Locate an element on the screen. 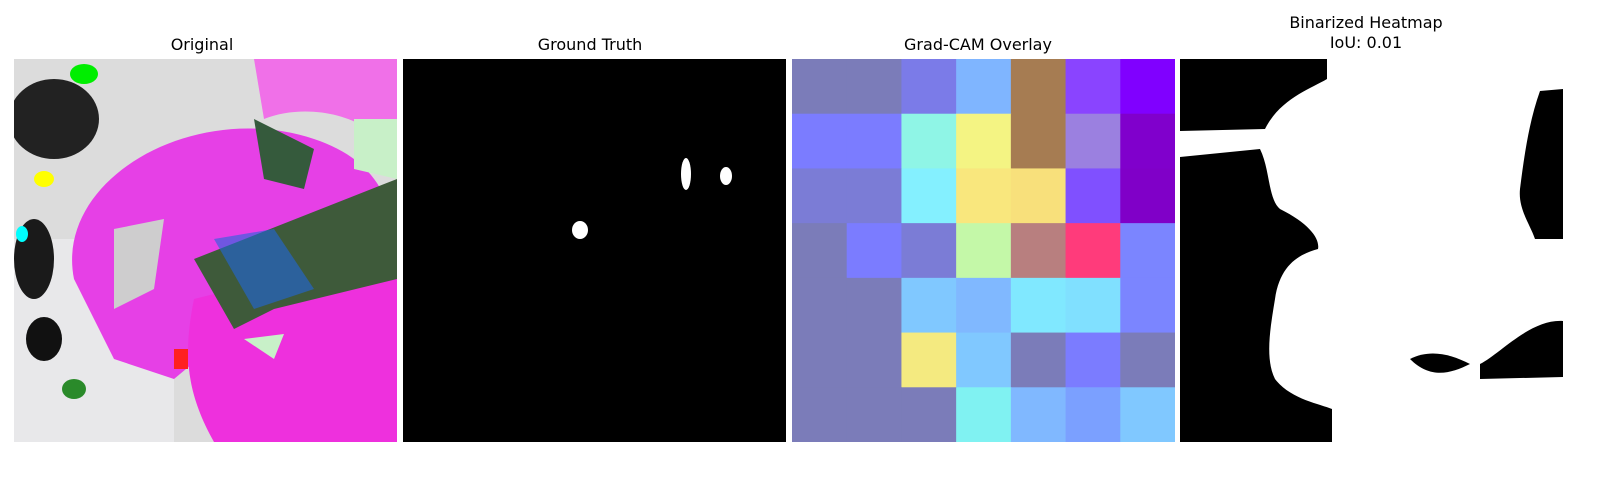 This screenshot has width=1600, height=500. ground-truth-title: Ground Truth is located at coordinates (590, 44).